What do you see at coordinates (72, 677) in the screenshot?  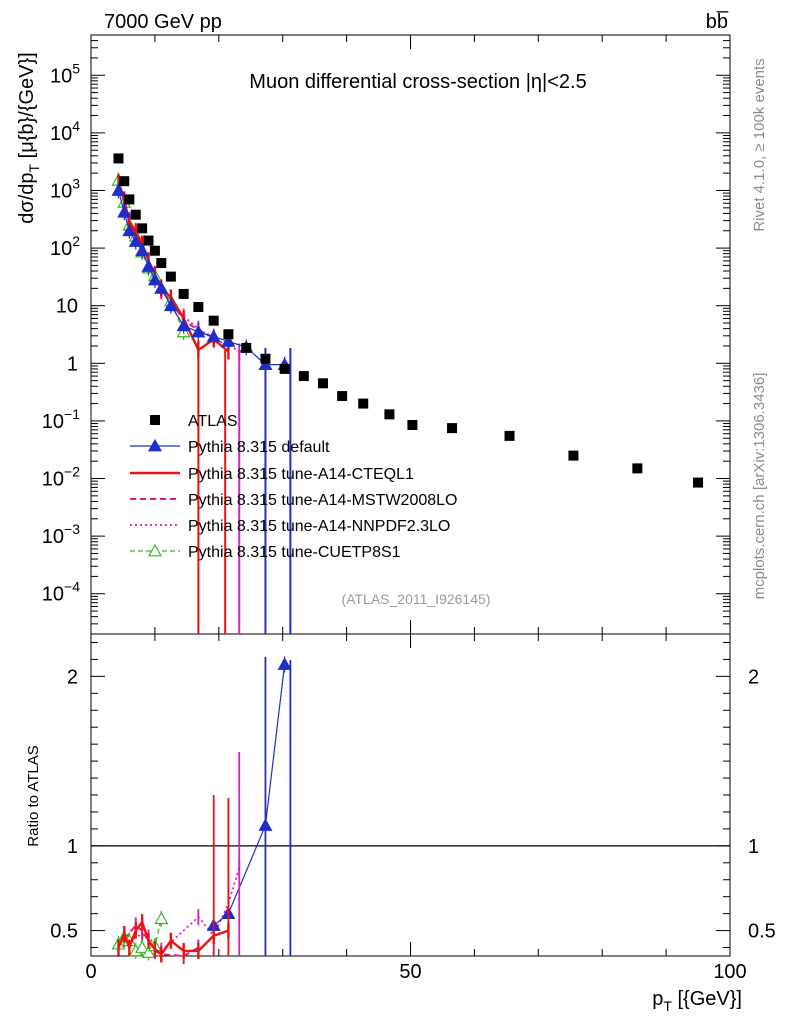 I see `ratio-y-tick-label: 2` at bounding box center [72, 677].